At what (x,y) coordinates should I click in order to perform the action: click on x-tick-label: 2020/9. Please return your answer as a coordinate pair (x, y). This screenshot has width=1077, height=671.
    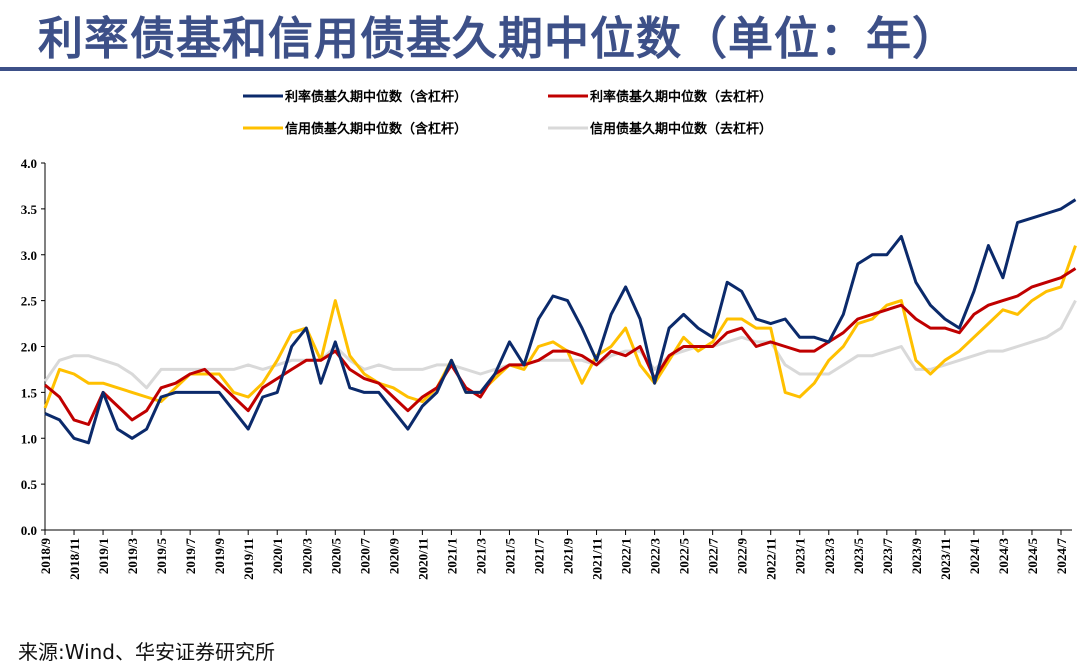
    Looking at the image, I should click on (393, 556).